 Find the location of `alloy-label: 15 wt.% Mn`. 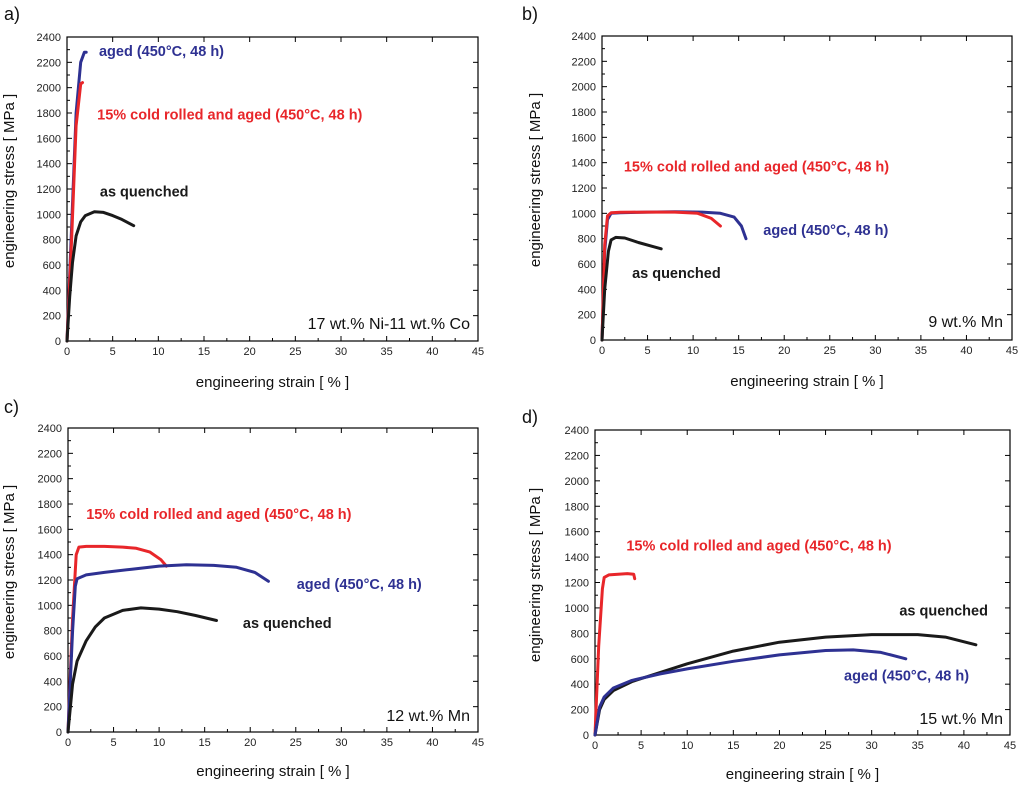

alloy-label: 15 wt.% Mn is located at coordinates (961, 719).